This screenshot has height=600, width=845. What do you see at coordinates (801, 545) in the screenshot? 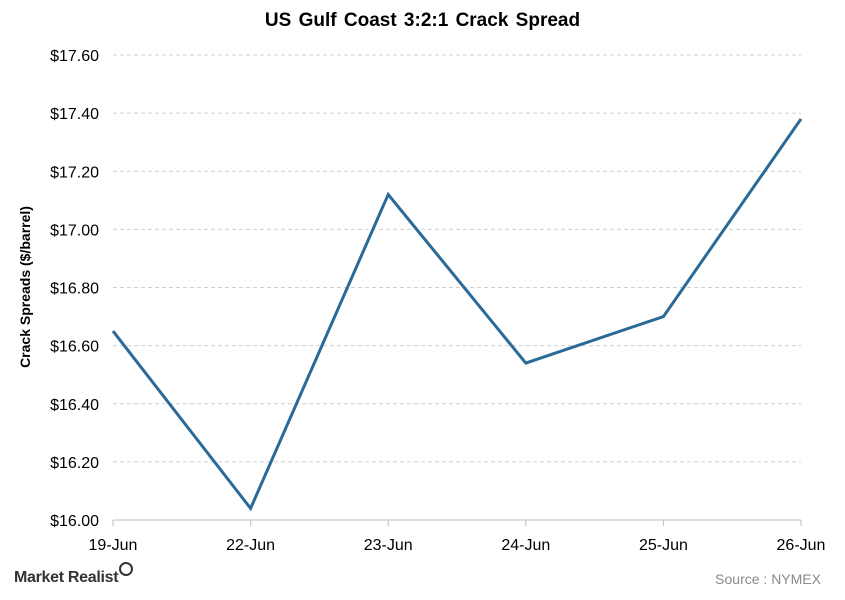
I see `x-tick-label: 26-Jun` at bounding box center [801, 545].